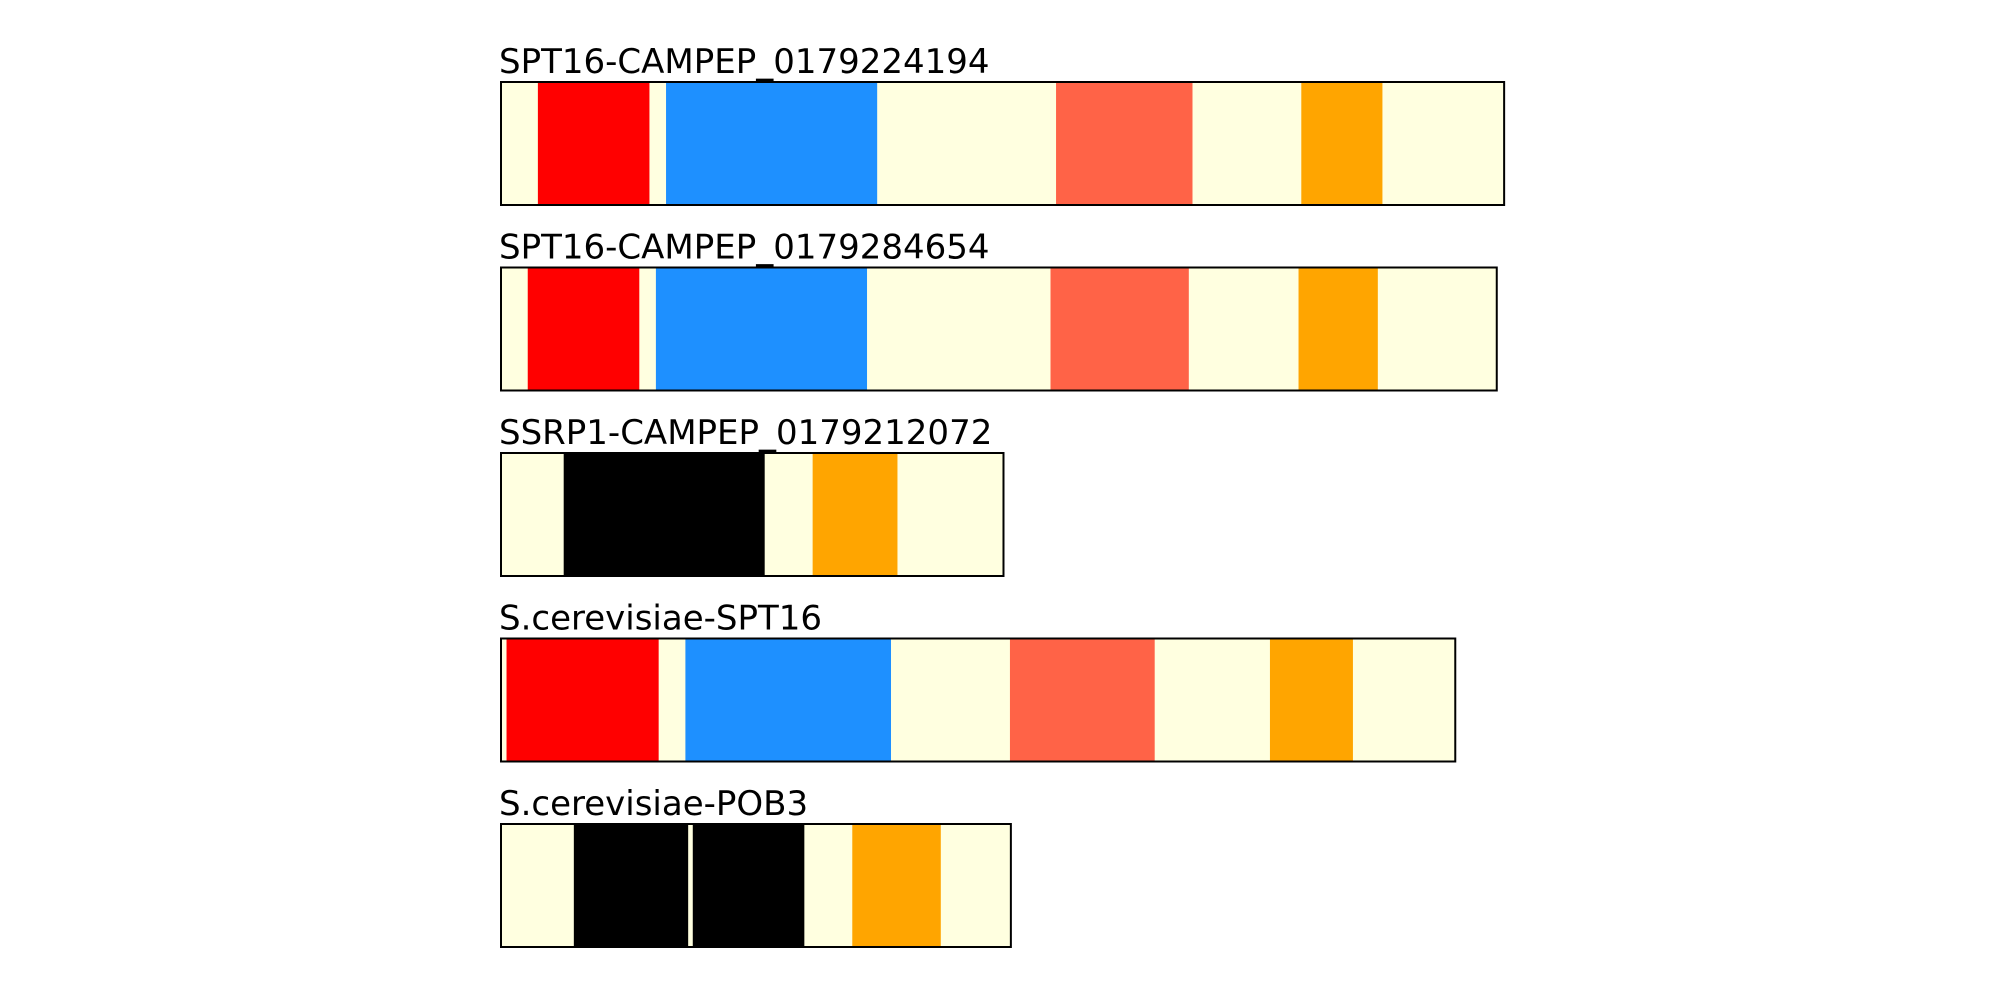 This screenshot has height=1004, width=2000. Describe the element at coordinates (653, 804) in the screenshot. I see `protein-name: S.cerevisiae-POB3` at that location.